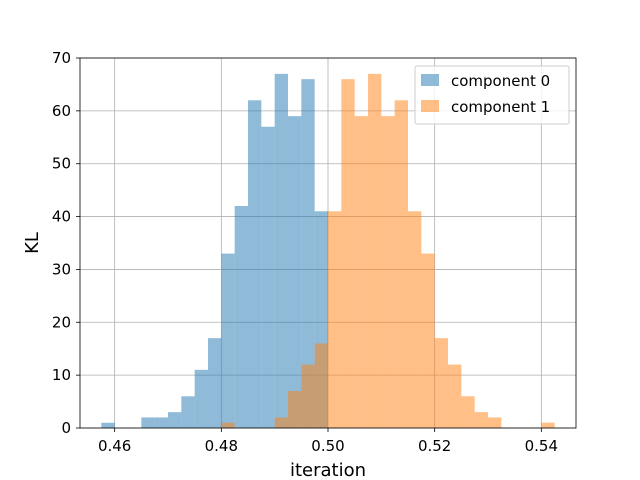 This screenshot has height=480, width=640. What do you see at coordinates (328, 470) in the screenshot?
I see `x-axis-label: iteration` at bounding box center [328, 470].